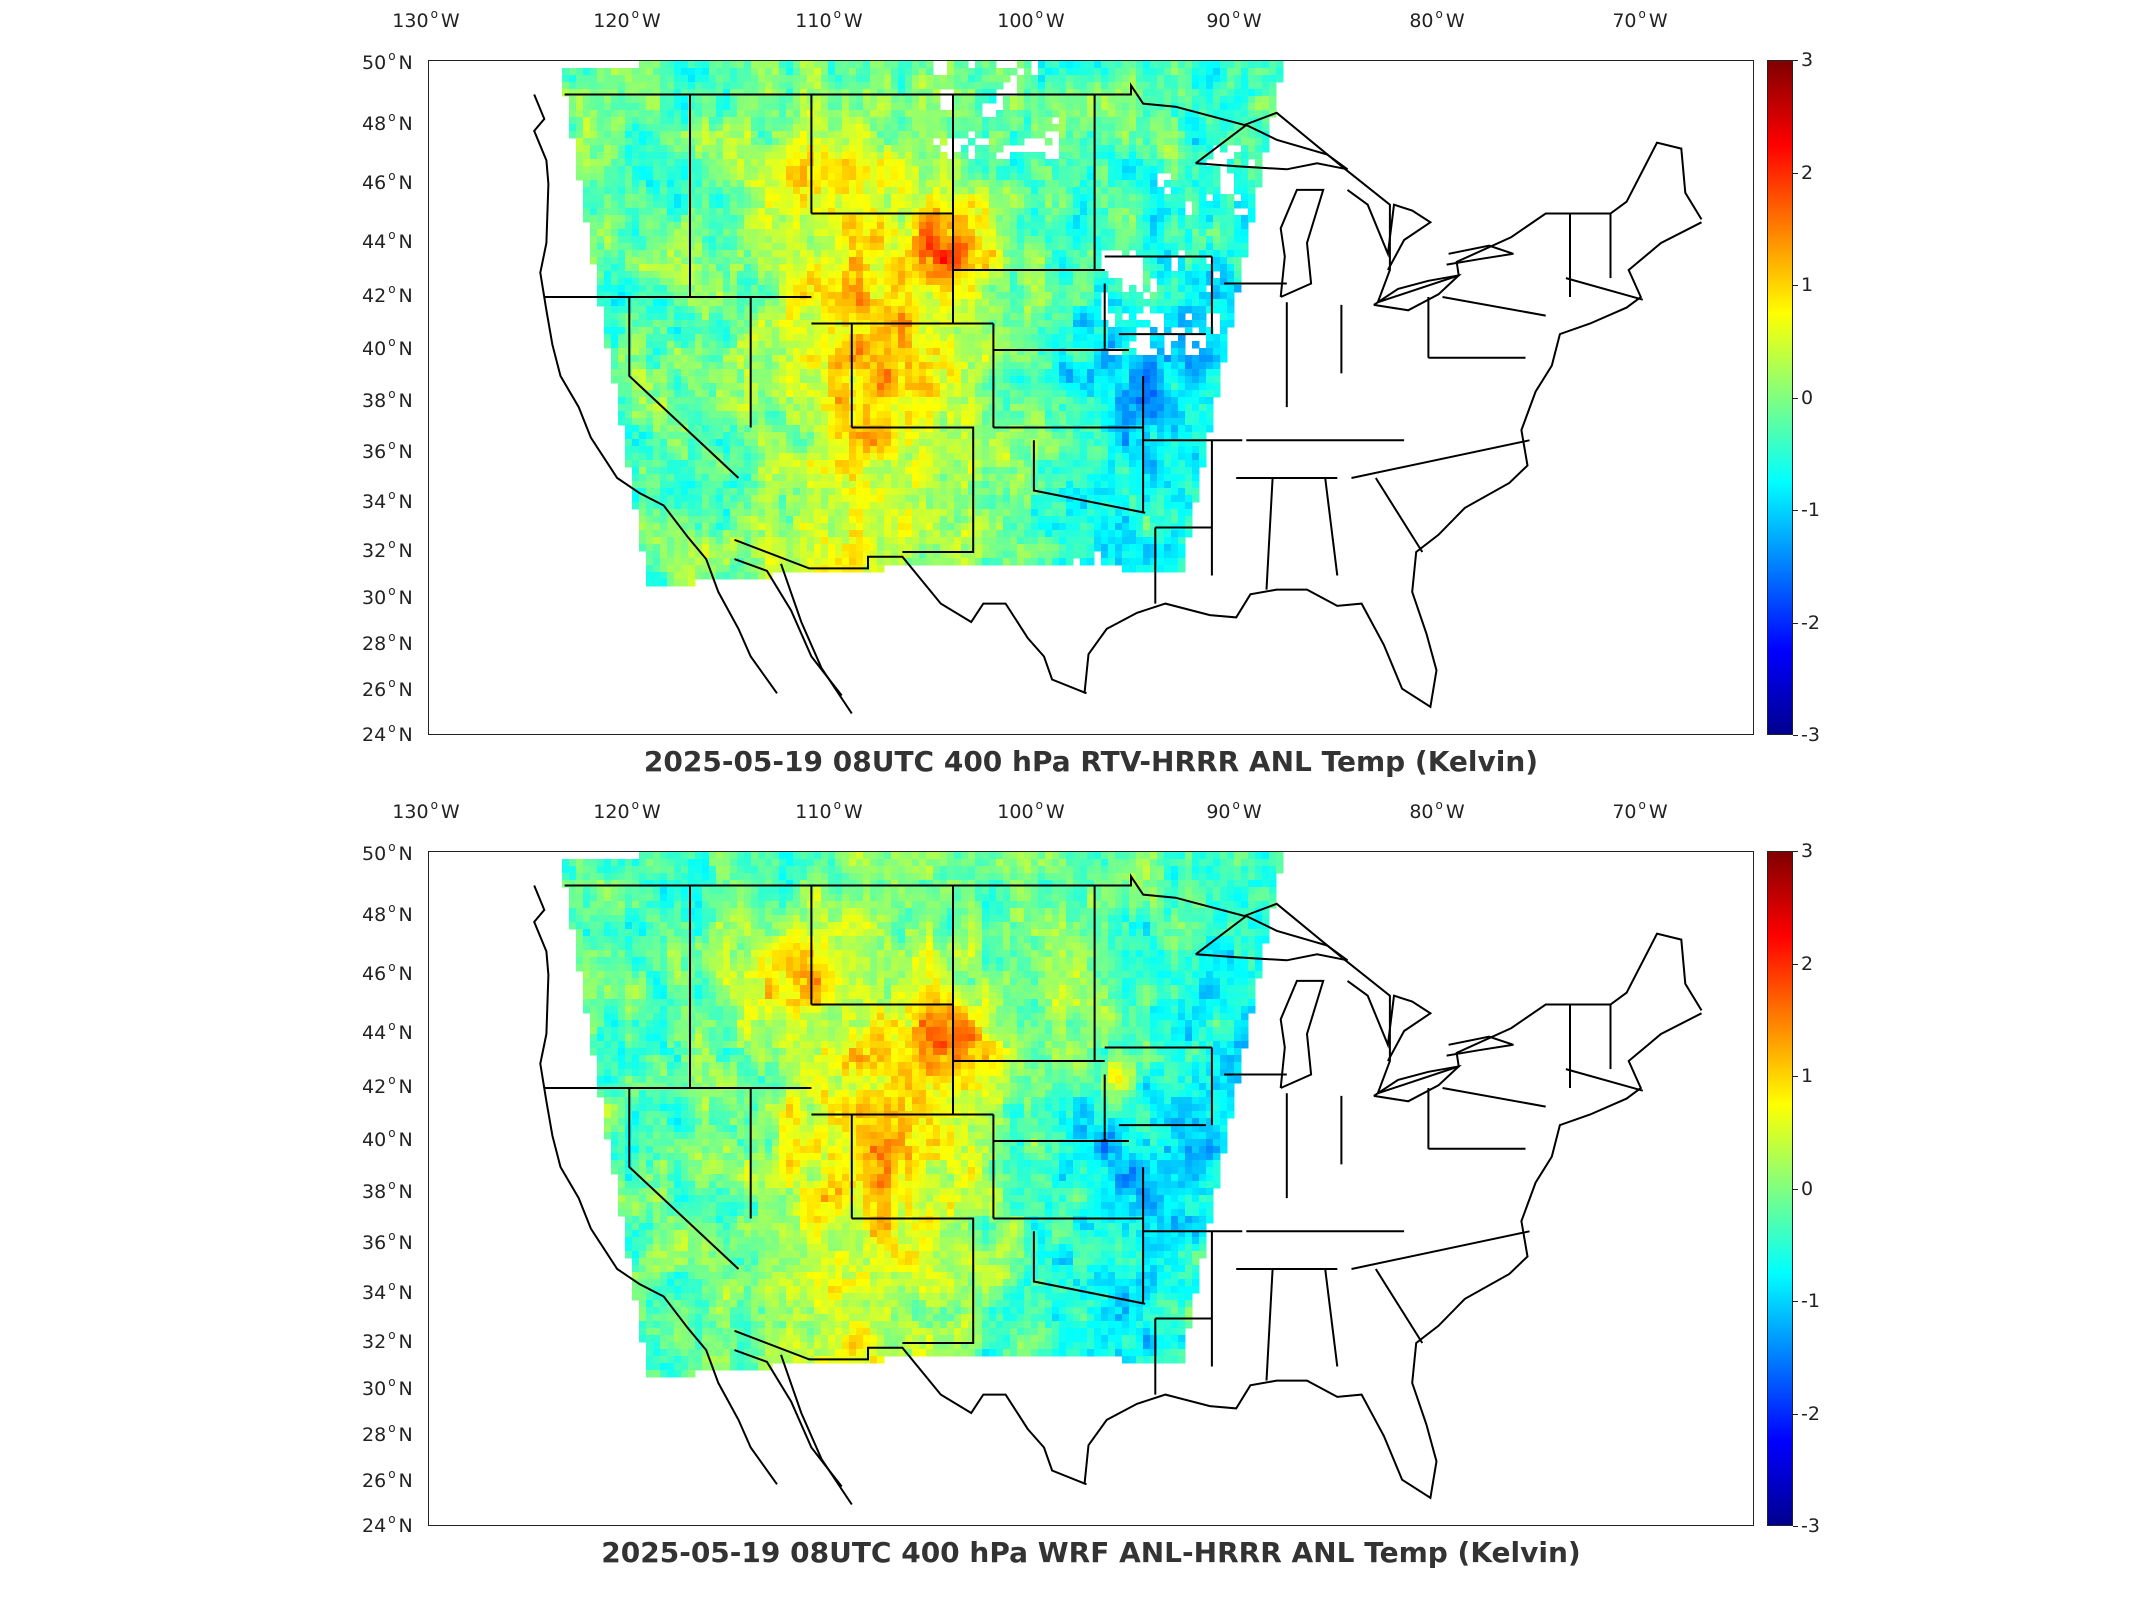 The width and height of the screenshot is (2133, 1600). Describe the element at coordinates (387, 733) in the screenshot. I see `latitude-tick-label: 24 o N` at that location.